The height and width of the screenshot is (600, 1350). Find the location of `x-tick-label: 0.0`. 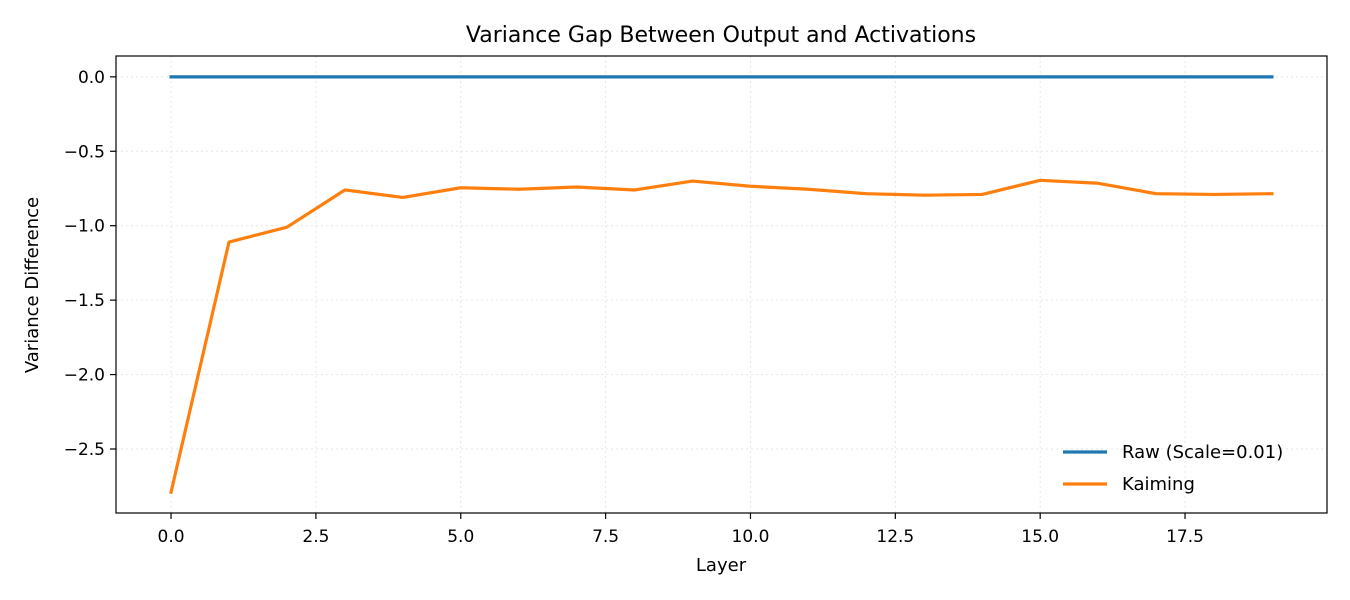

x-tick-label: 0.0 is located at coordinates (171, 537).